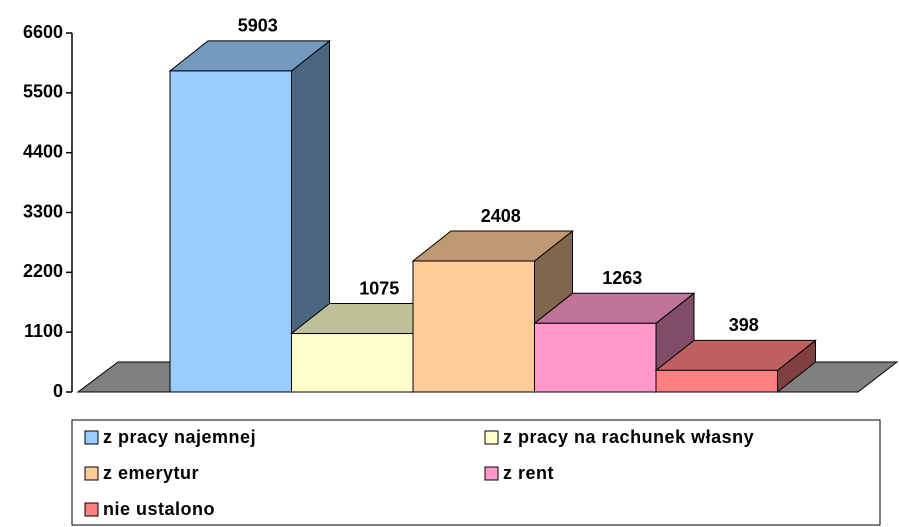  Describe the element at coordinates (43, 211) in the screenshot. I see `y-tick-label: 3300` at that location.